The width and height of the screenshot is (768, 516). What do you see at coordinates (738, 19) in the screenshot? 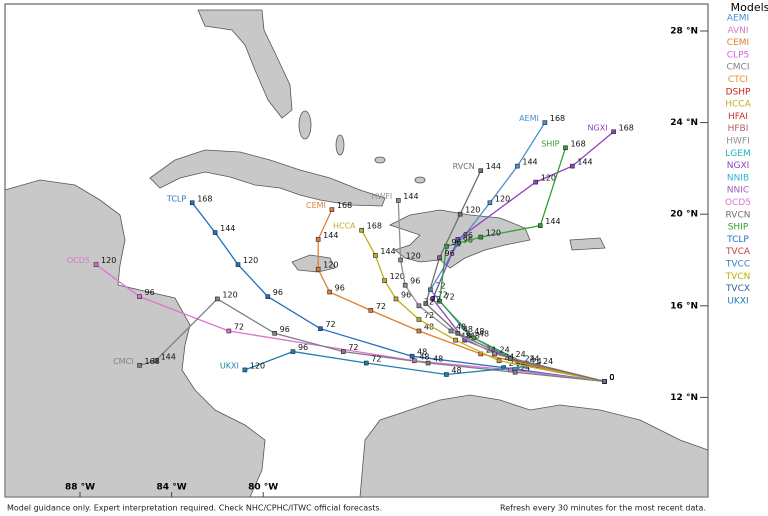
I see `legend-entry: AEMI` at bounding box center [738, 19].